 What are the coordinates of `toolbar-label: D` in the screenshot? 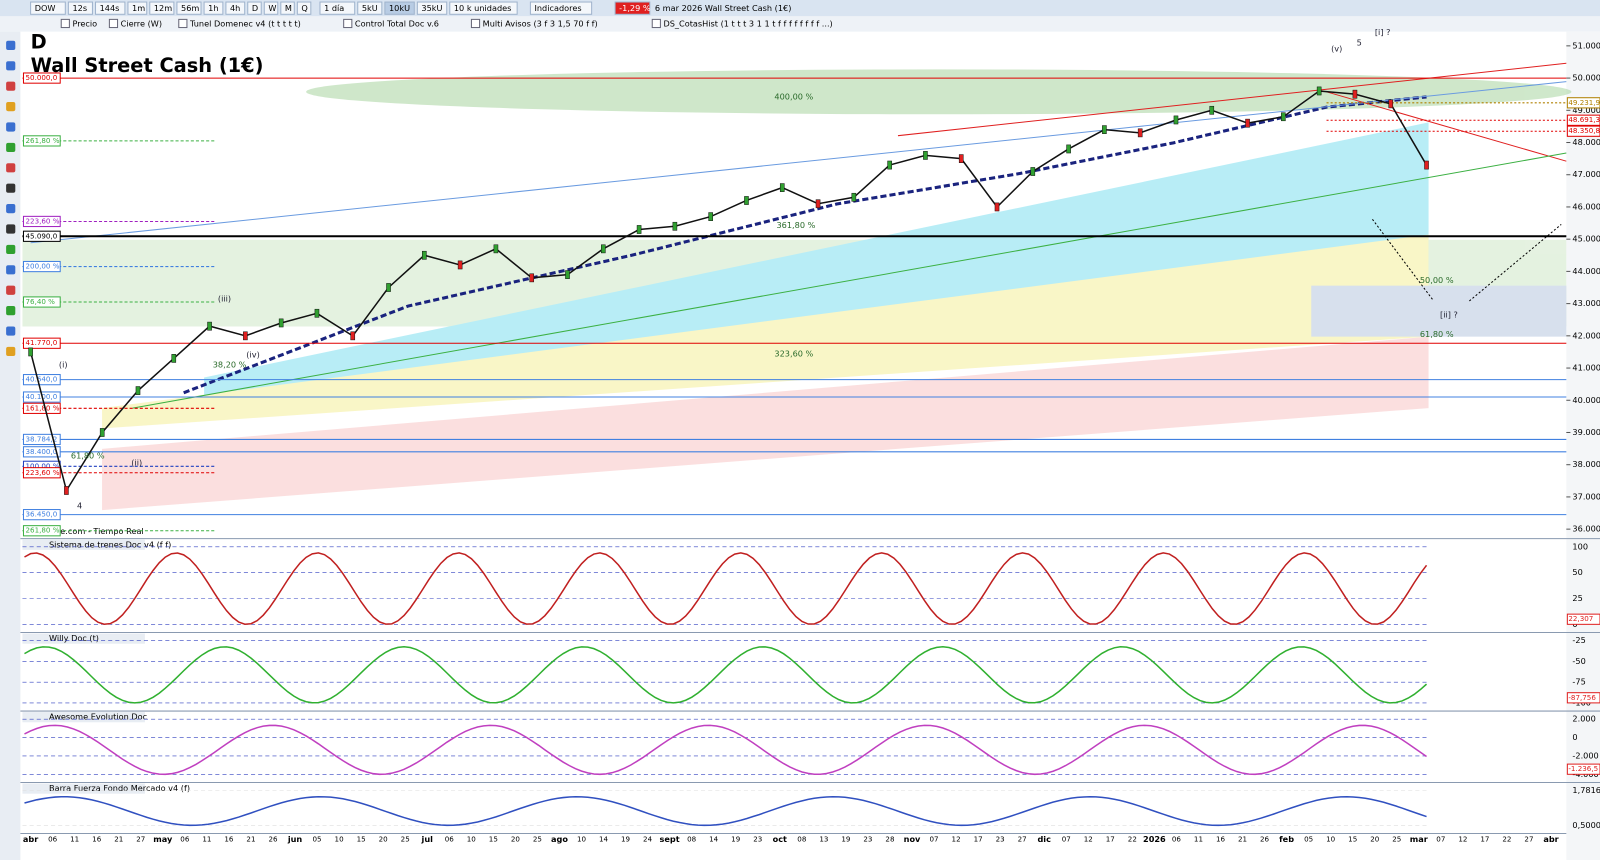 It's located at (255, 8).